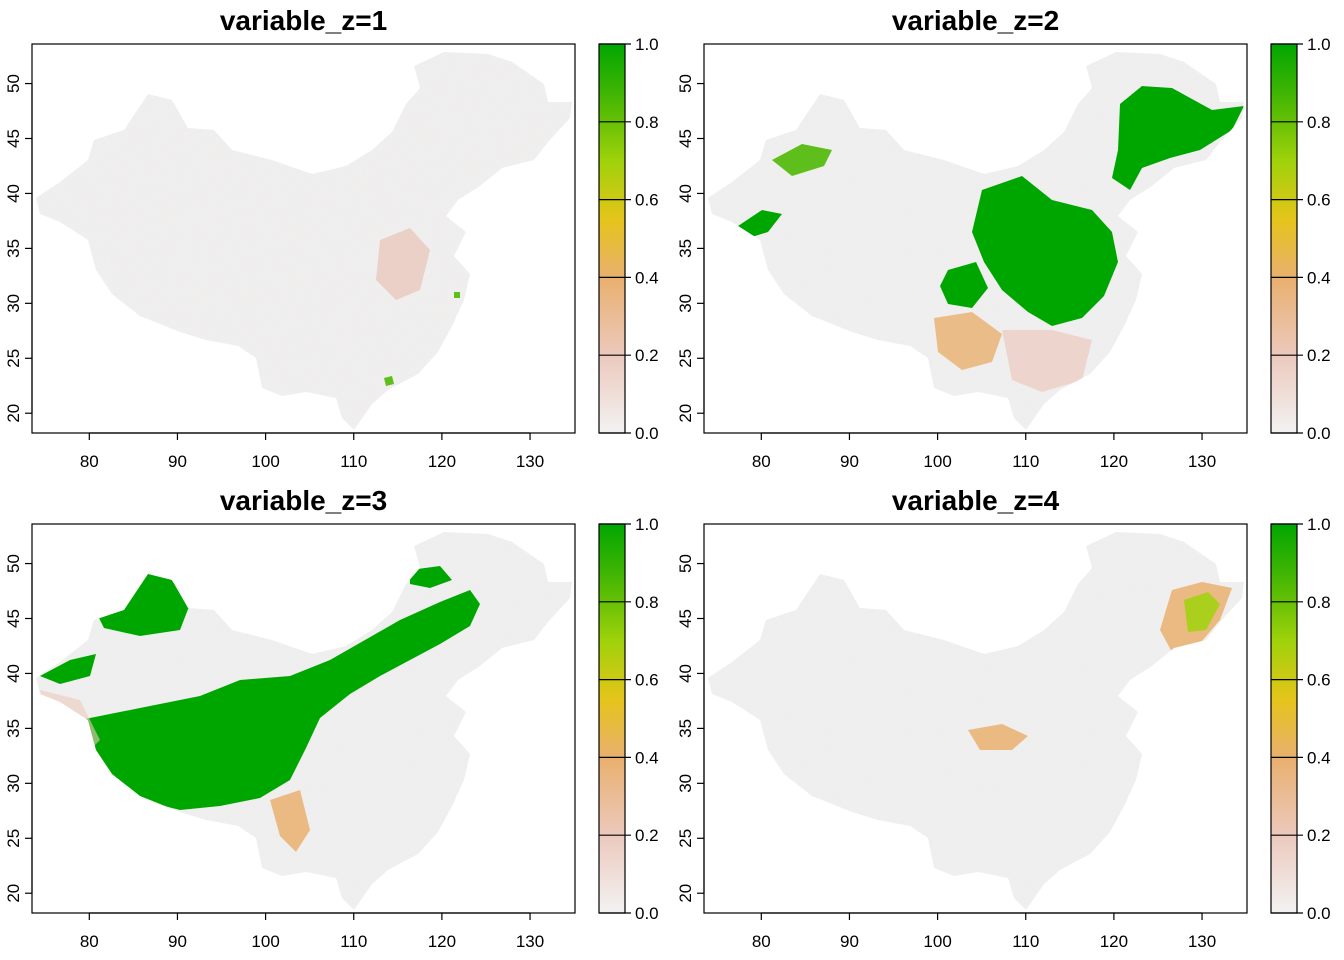  What do you see at coordinates (303, 20) in the screenshot?
I see `panel-title: variable_z=1` at bounding box center [303, 20].